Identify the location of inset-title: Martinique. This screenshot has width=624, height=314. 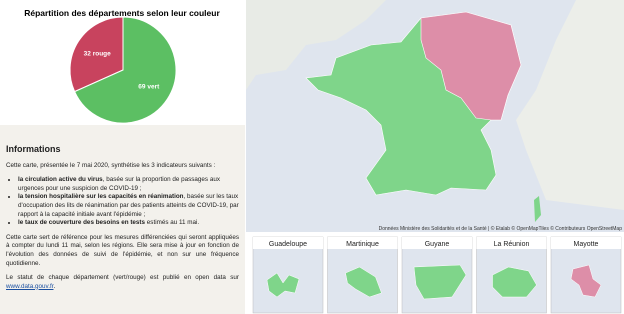
(362, 244).